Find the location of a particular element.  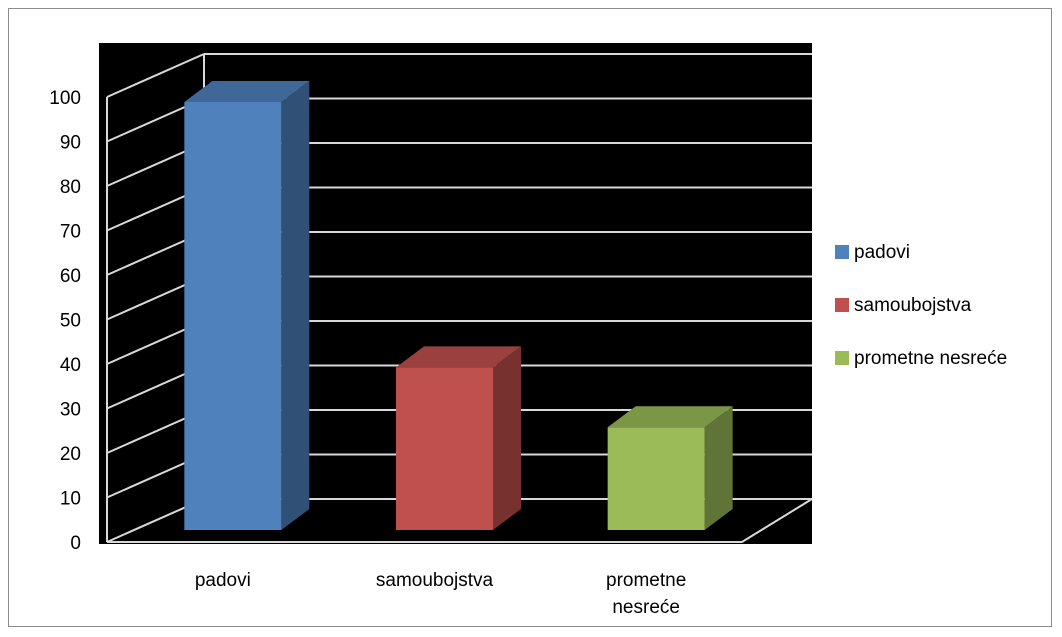

bar-padovi is located at coordinates (247, 305).